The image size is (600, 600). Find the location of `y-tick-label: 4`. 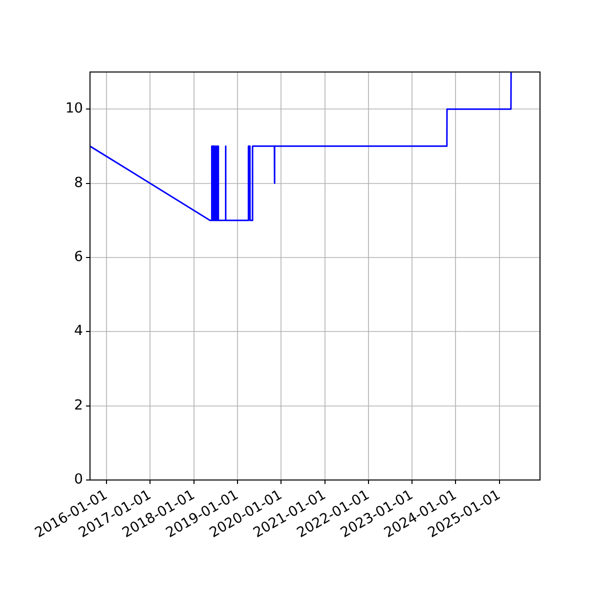

y-tick-label: 4 is located at coordinates (79, 331).